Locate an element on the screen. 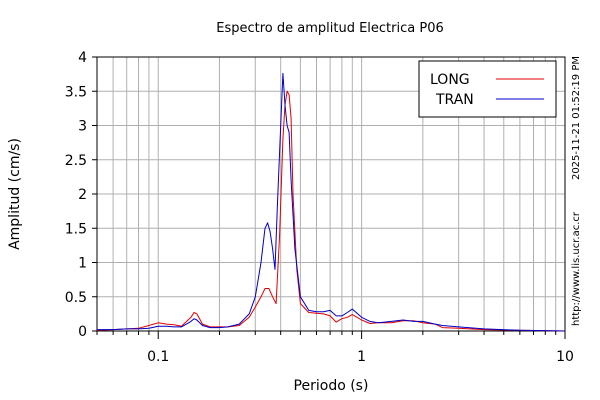 The height and width of the screenshot is (400, 600). x-axis-label: Periodo (s) is located at coordinates (331, 386).